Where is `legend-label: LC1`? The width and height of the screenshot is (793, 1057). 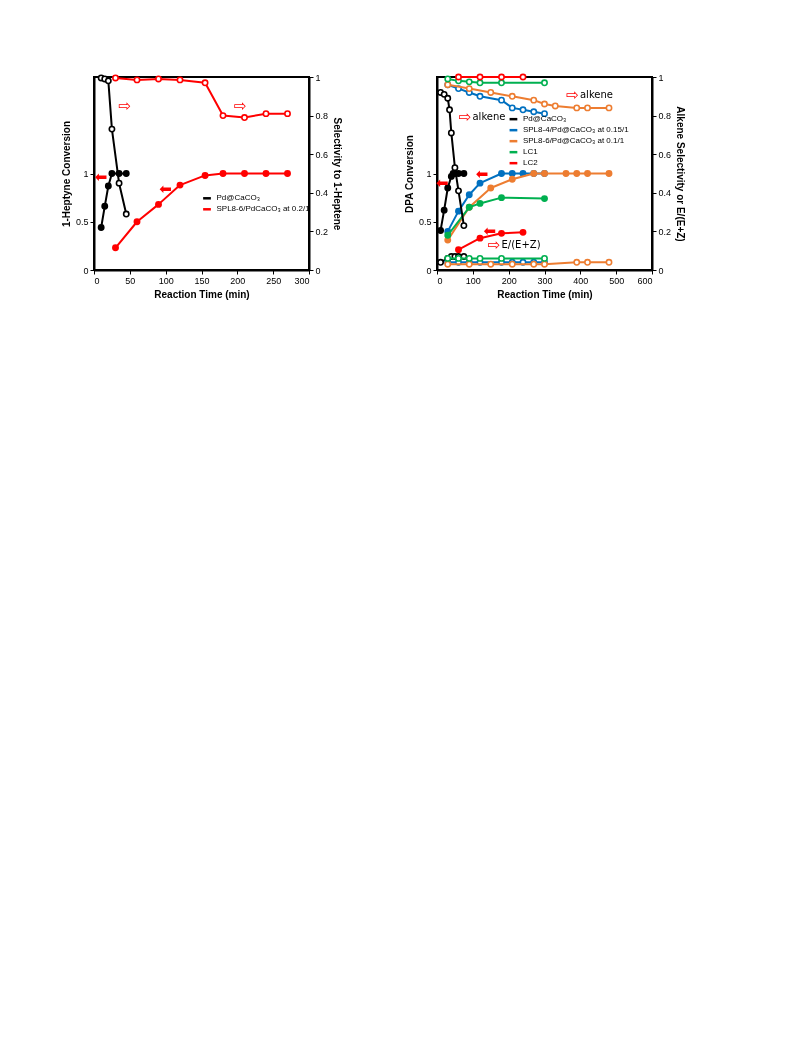 legend-label: LC1 is located at coordinates (530, 152).